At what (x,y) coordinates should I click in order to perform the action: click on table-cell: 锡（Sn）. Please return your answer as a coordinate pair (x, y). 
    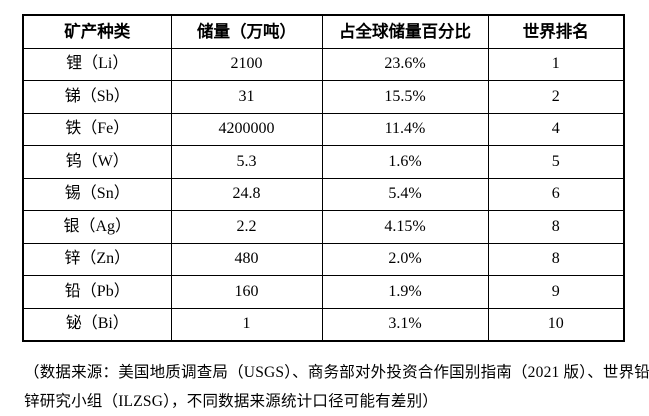
    Looking at the image, I should click on (97, 194).